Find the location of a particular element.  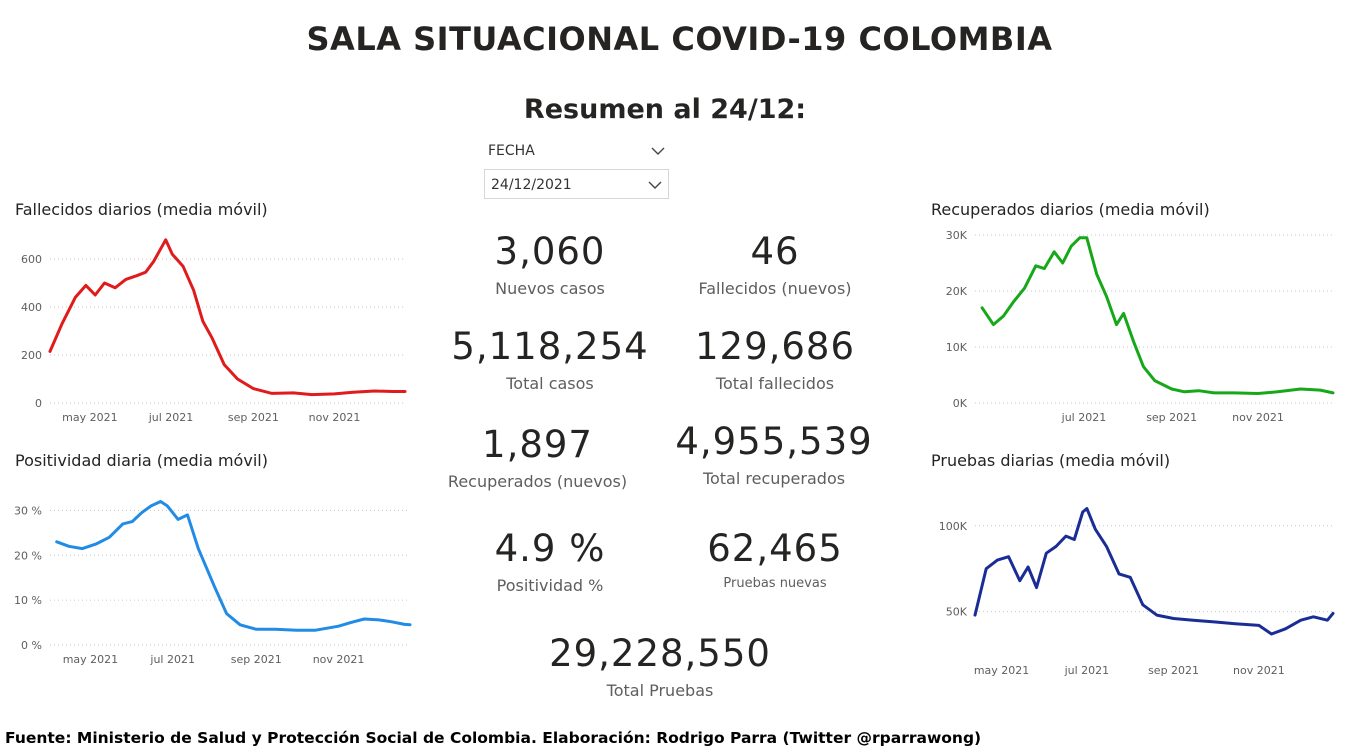

kpi-value: 4,955,539 is located at coordinates (774, 441).